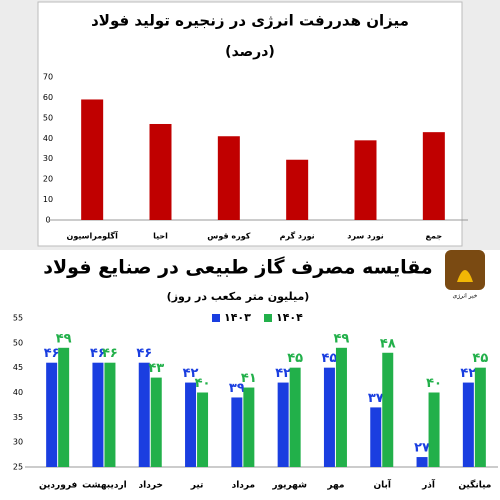  I want to click on x-tick-label: آذر, so click(428, 485).